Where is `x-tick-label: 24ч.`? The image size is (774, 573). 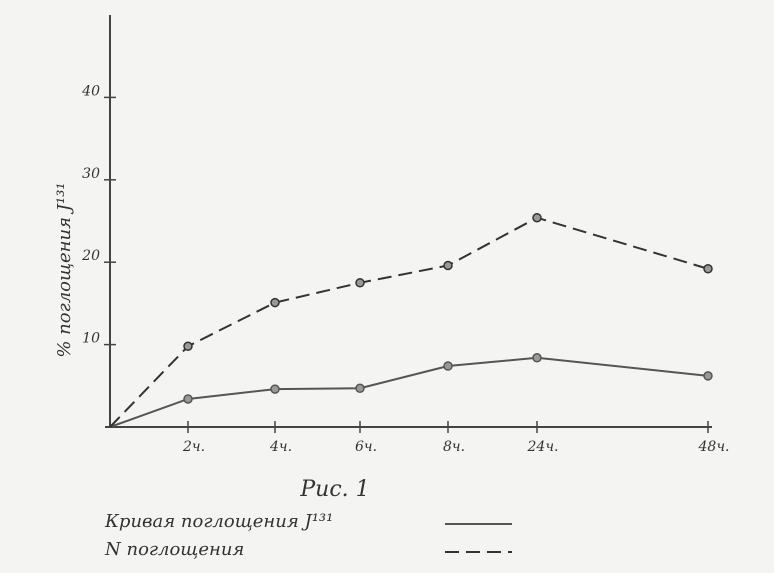
x-tick-label: 24ч. is located at coordinates (543, 447).